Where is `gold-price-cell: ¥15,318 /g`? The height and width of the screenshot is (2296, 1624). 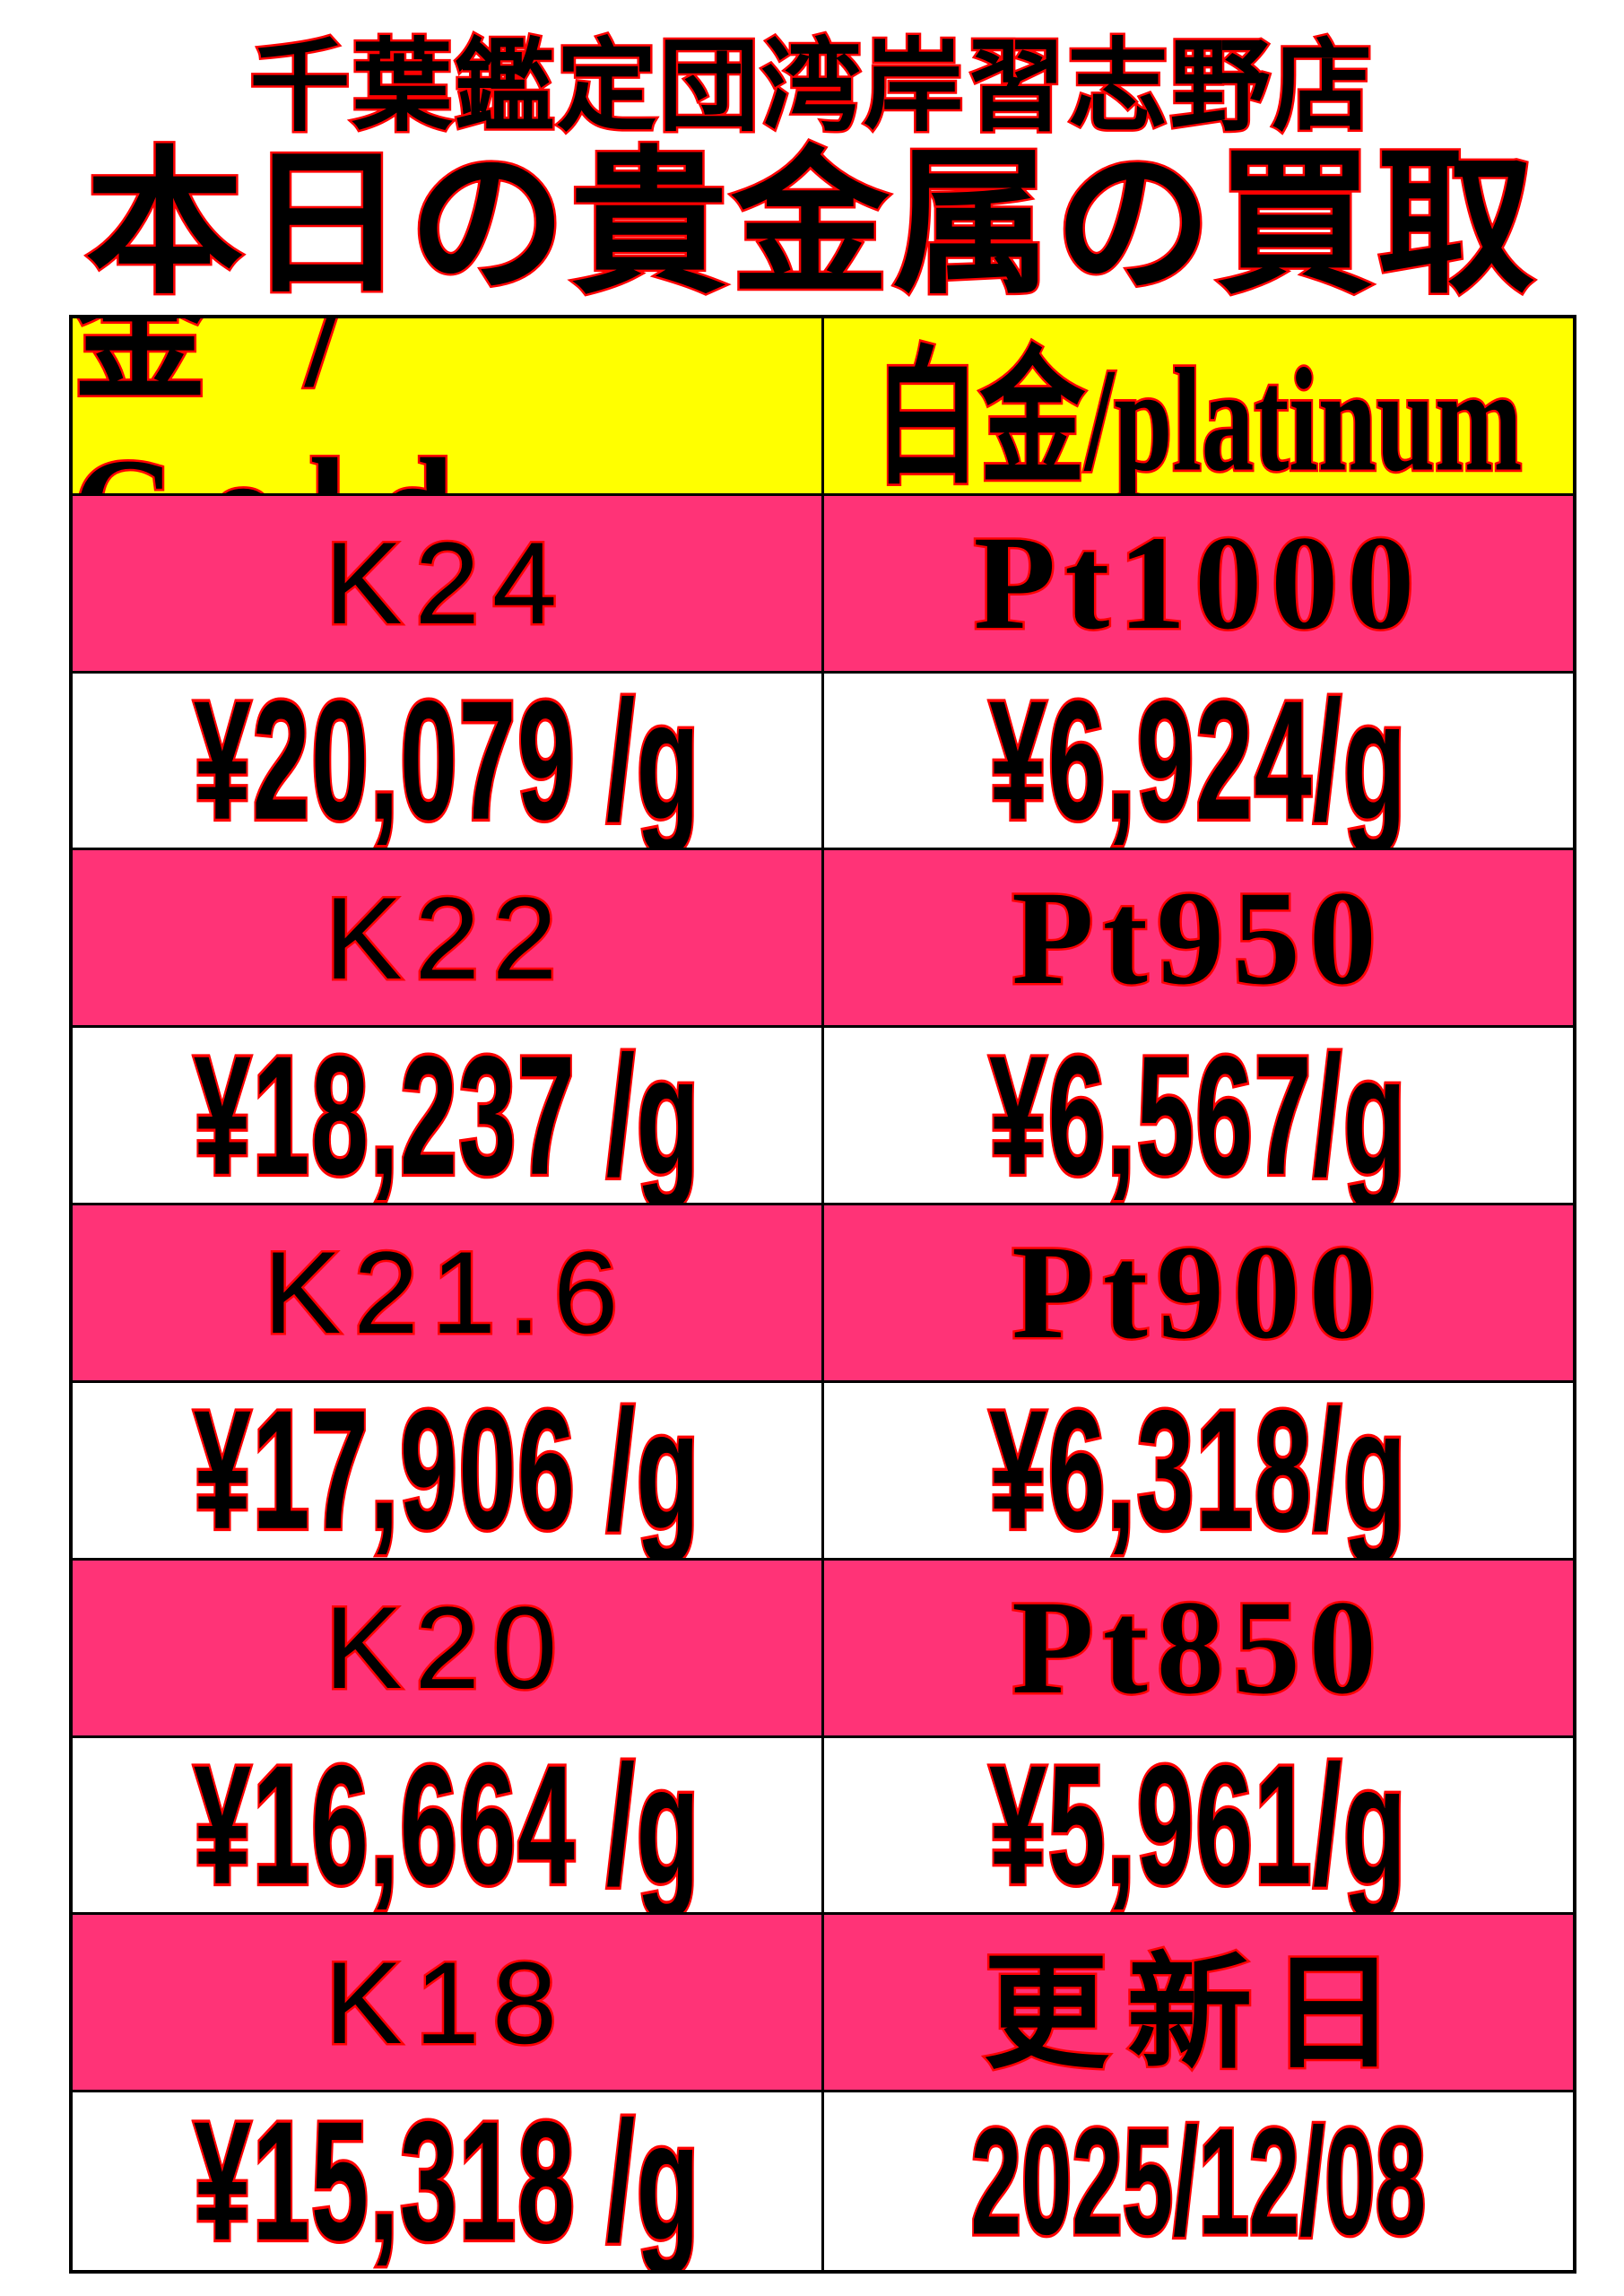
gold-price-cell: ¥15,318 /g is located at coordinates (448, 2181).